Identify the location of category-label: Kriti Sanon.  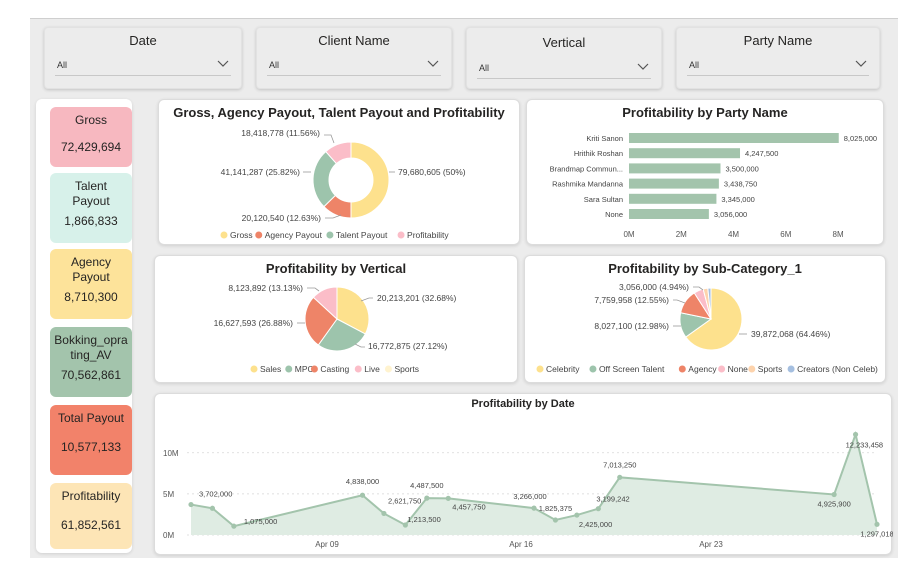
(604, 138).